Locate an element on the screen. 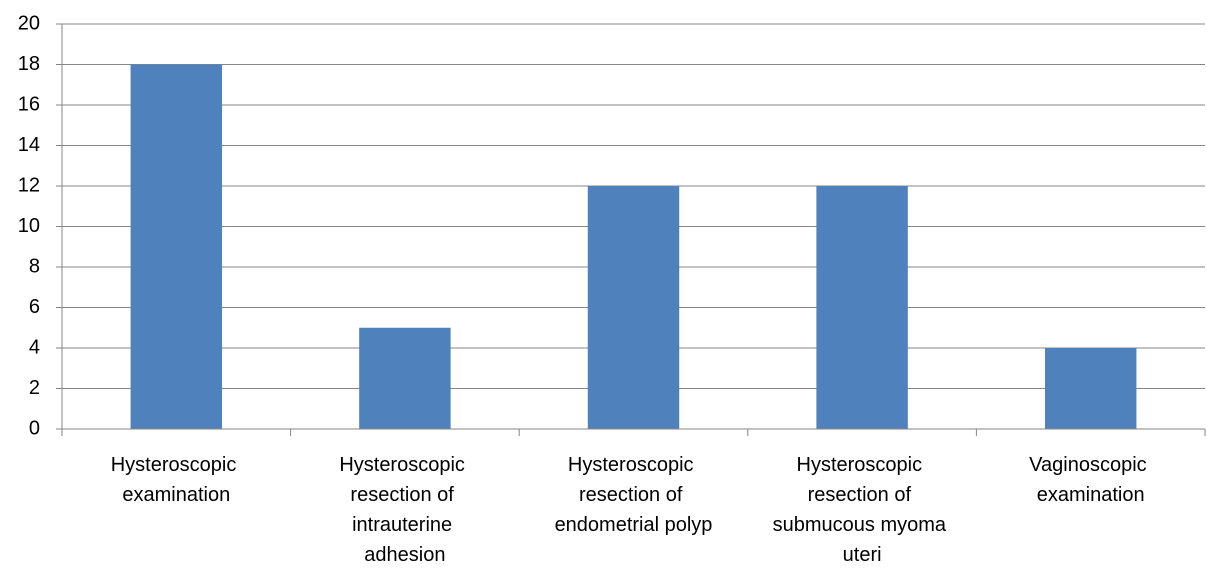  y-tick-label: 14 is located at coordinates (29, 145).